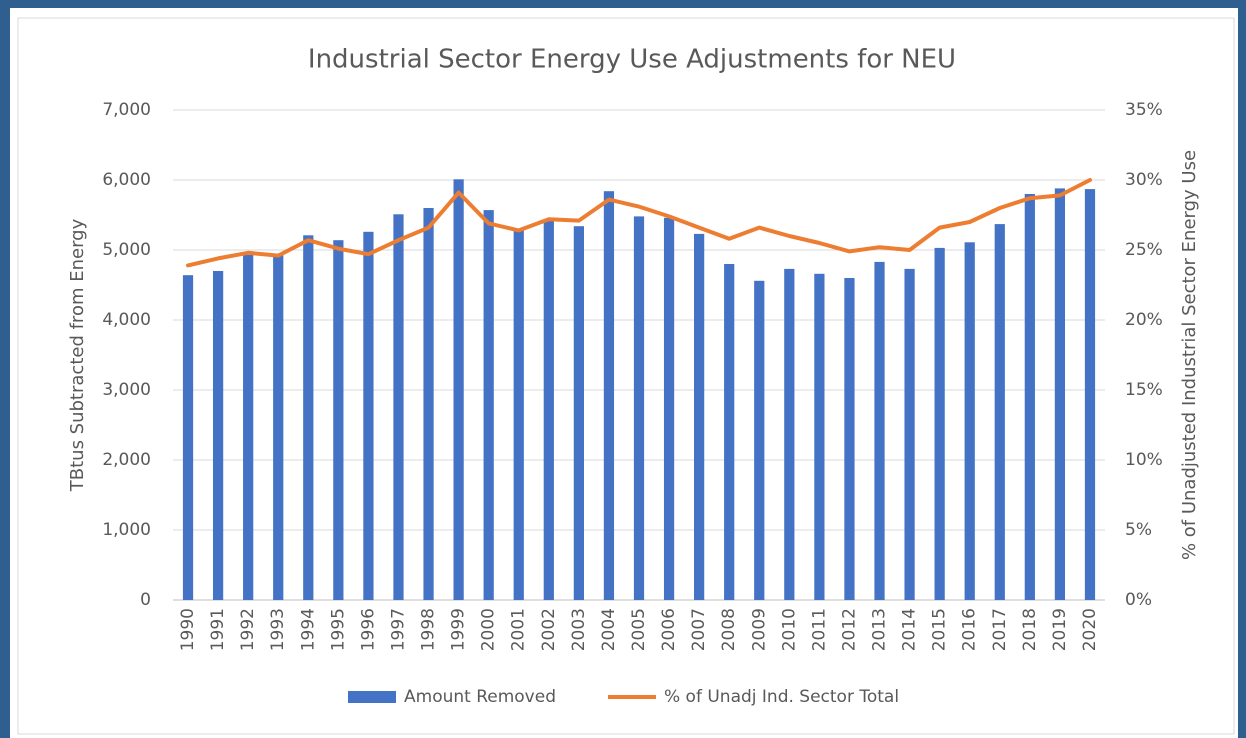 This screenshot has height=738, width=1246. What do you see at coordinates (729, 629) in the screenshot?
I see `x-tick-label: 2008` at bounding box center [729, 629].